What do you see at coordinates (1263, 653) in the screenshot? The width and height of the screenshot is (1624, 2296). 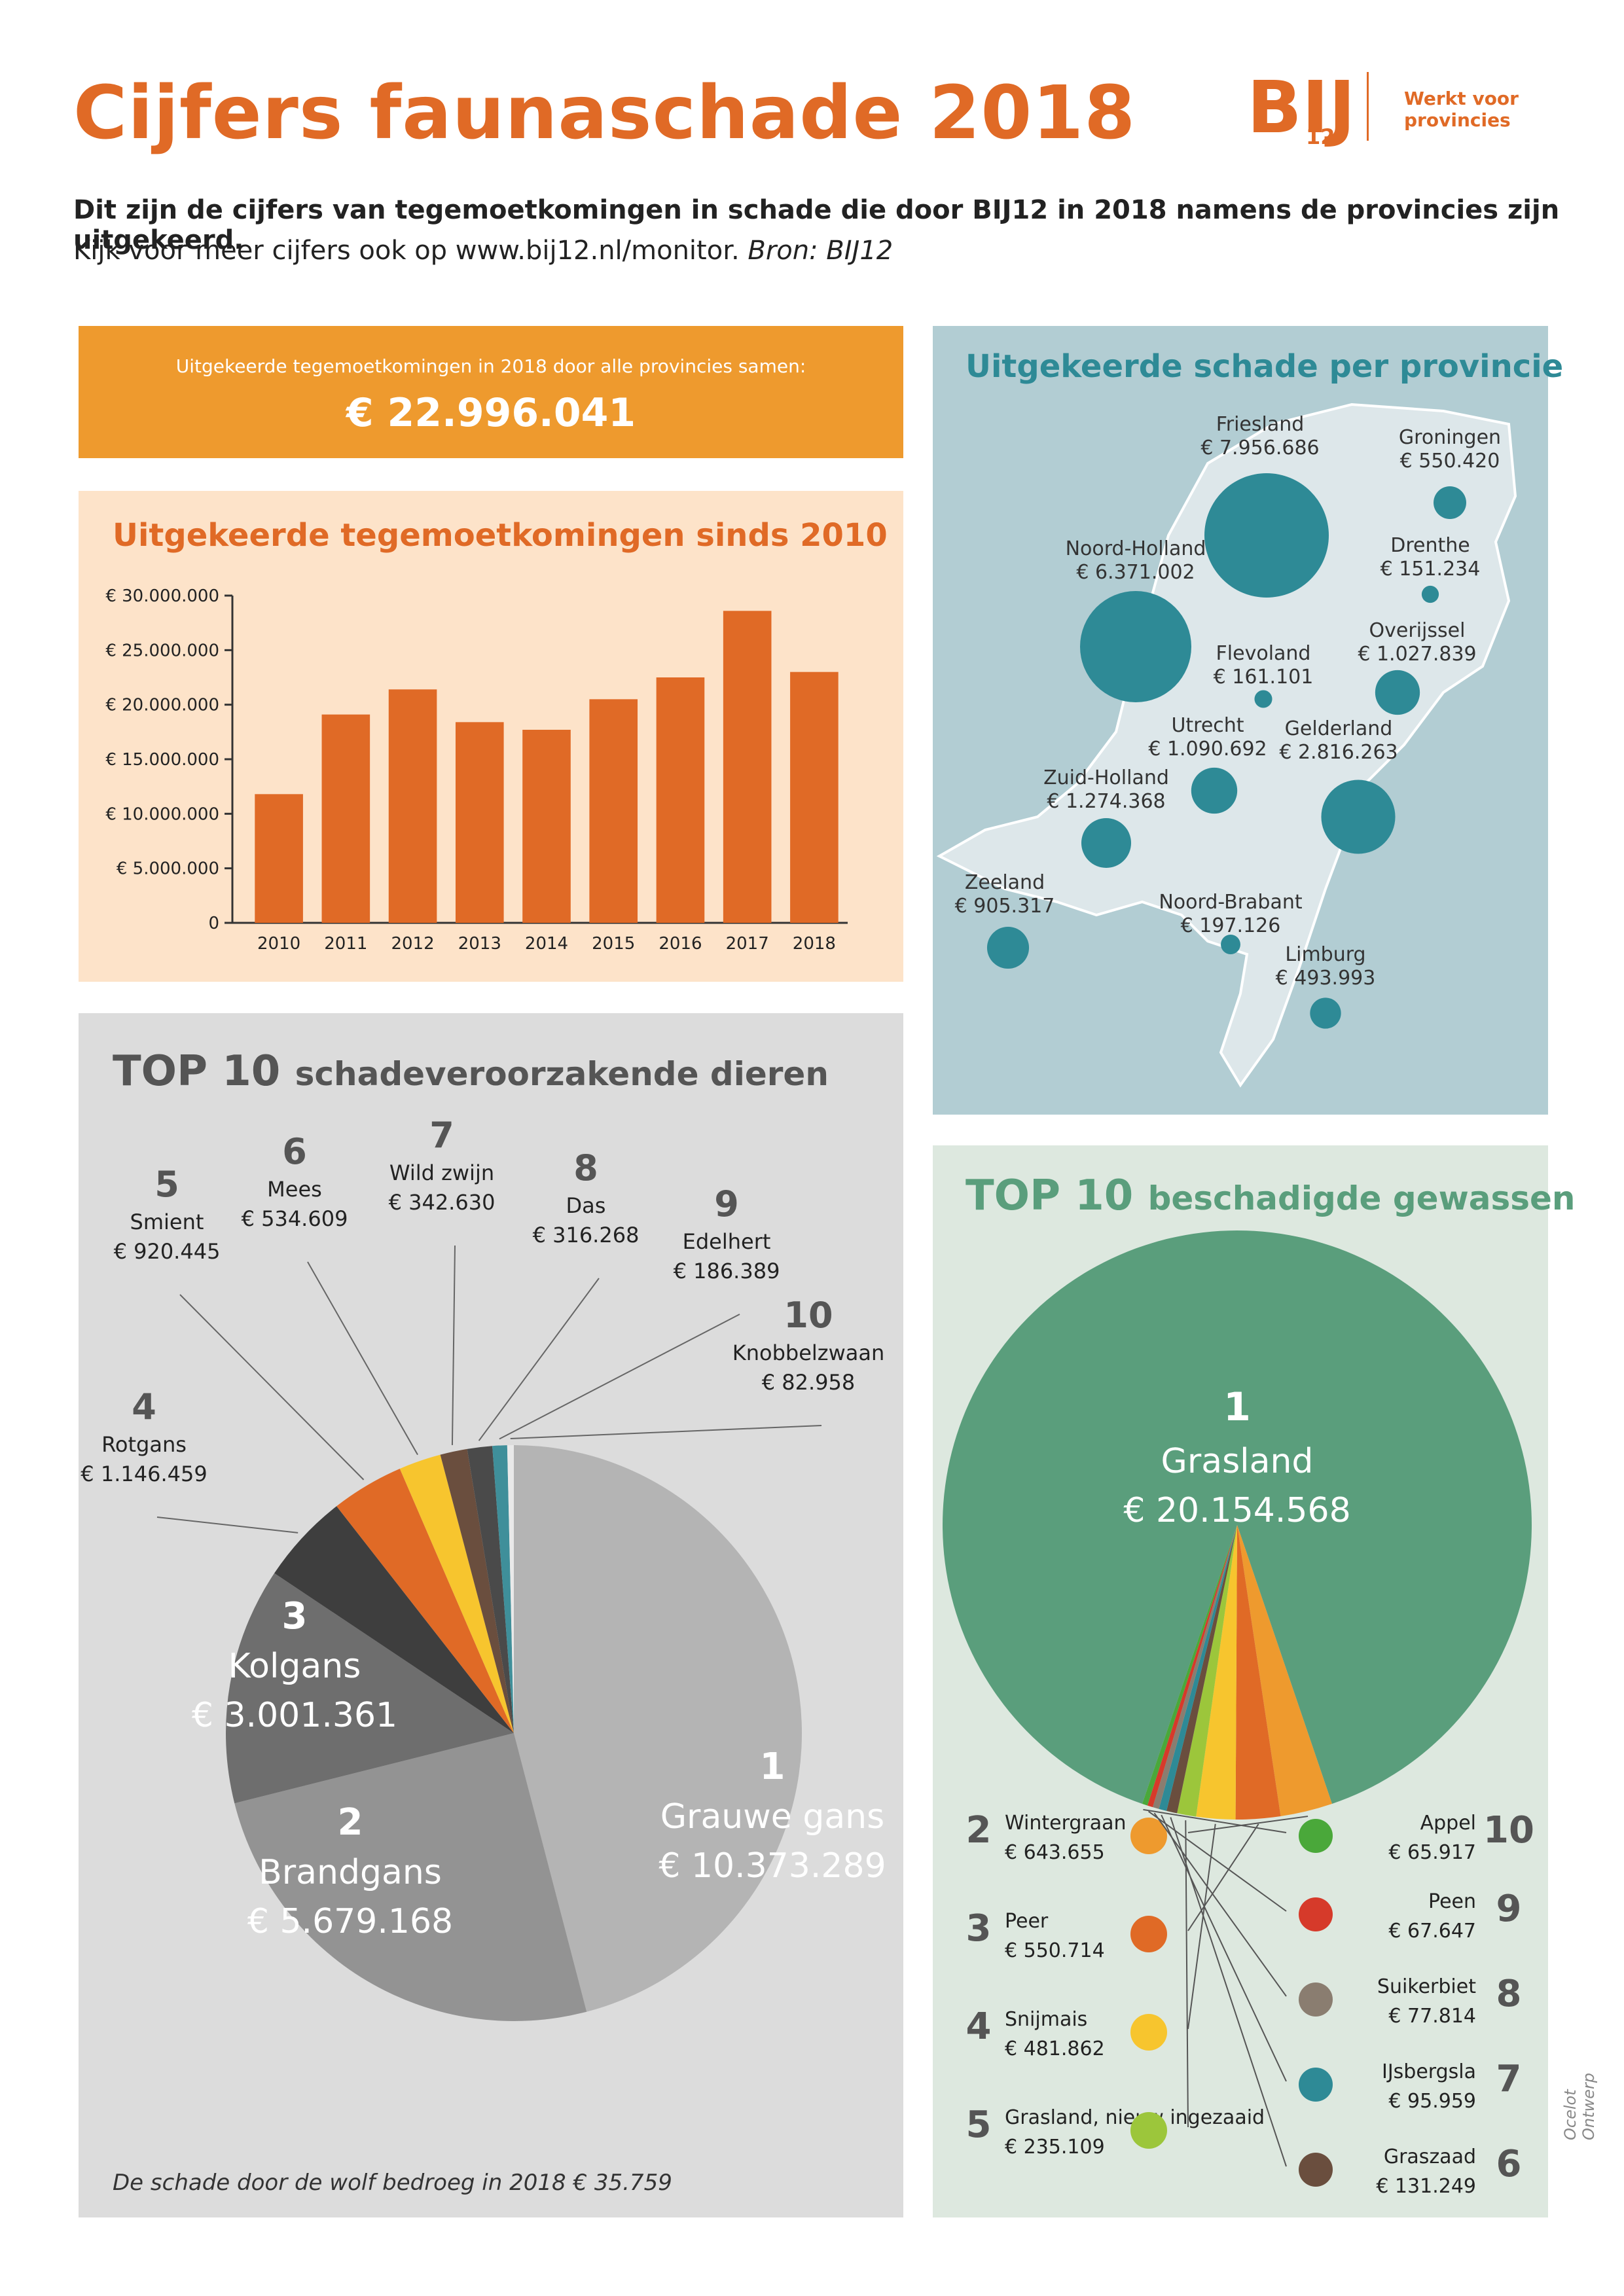 I see `province-name: Flevoland` at bounding box center [1263, 653].